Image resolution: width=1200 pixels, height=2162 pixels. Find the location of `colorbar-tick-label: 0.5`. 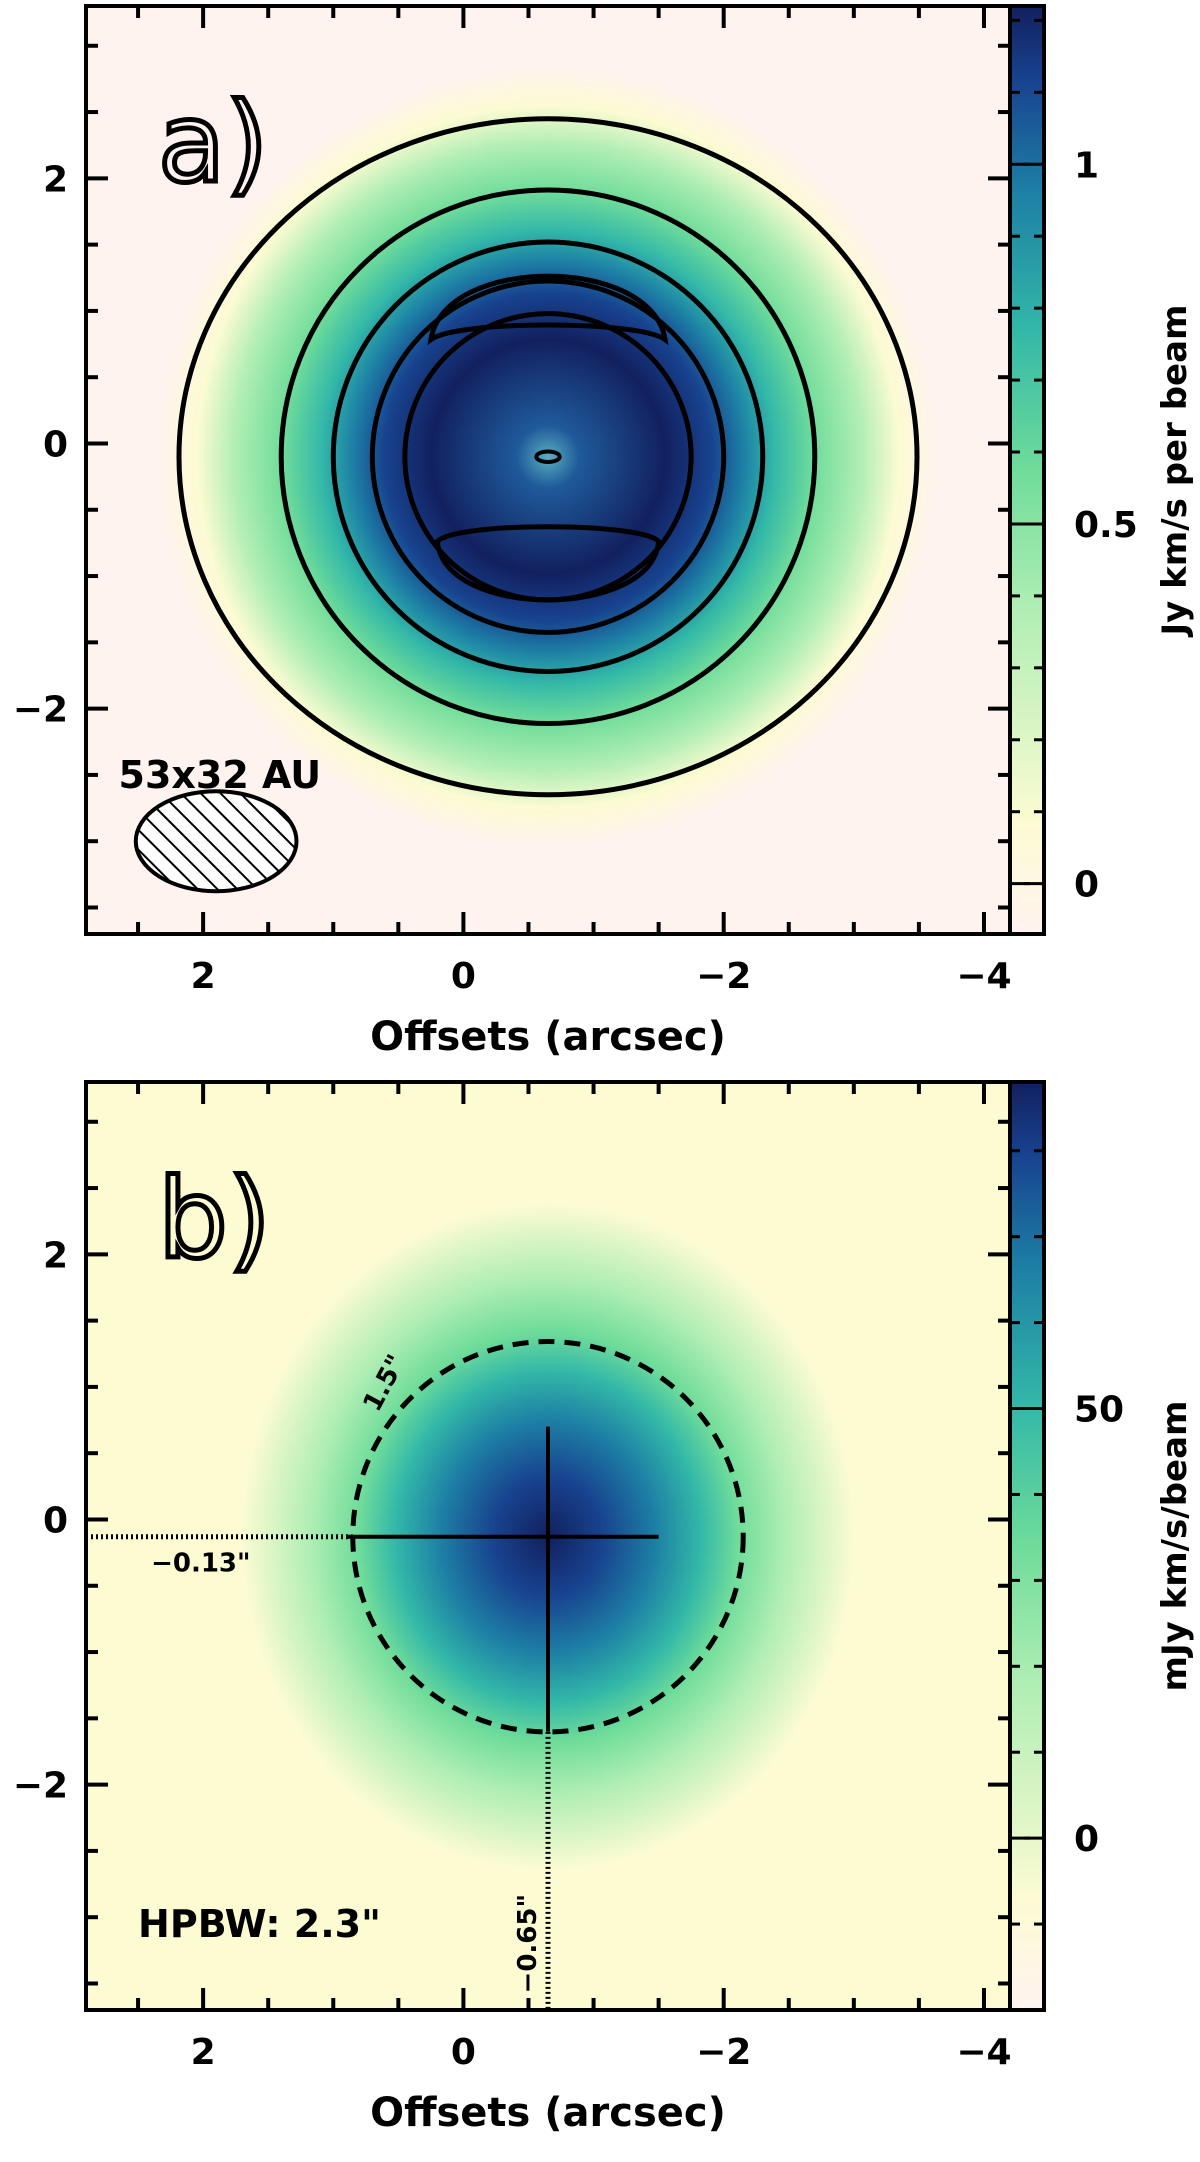

colorbar-tick-label: 0.5 is located at coordinates (1106, 525).